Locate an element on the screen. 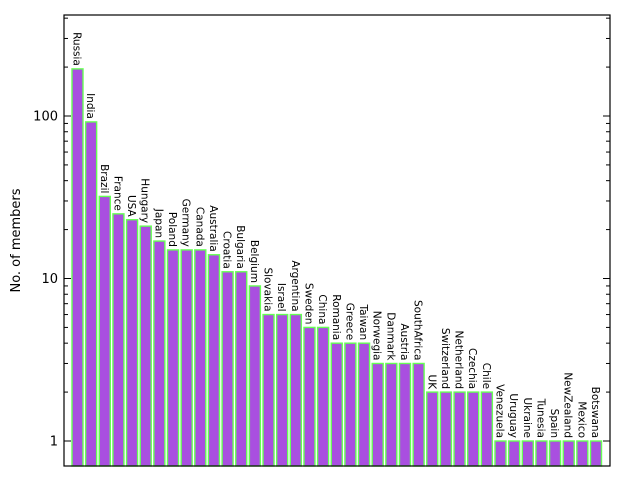 This screenshot has width=640, height=480. category-label-usa: USA is located at coordinates (131, 206).